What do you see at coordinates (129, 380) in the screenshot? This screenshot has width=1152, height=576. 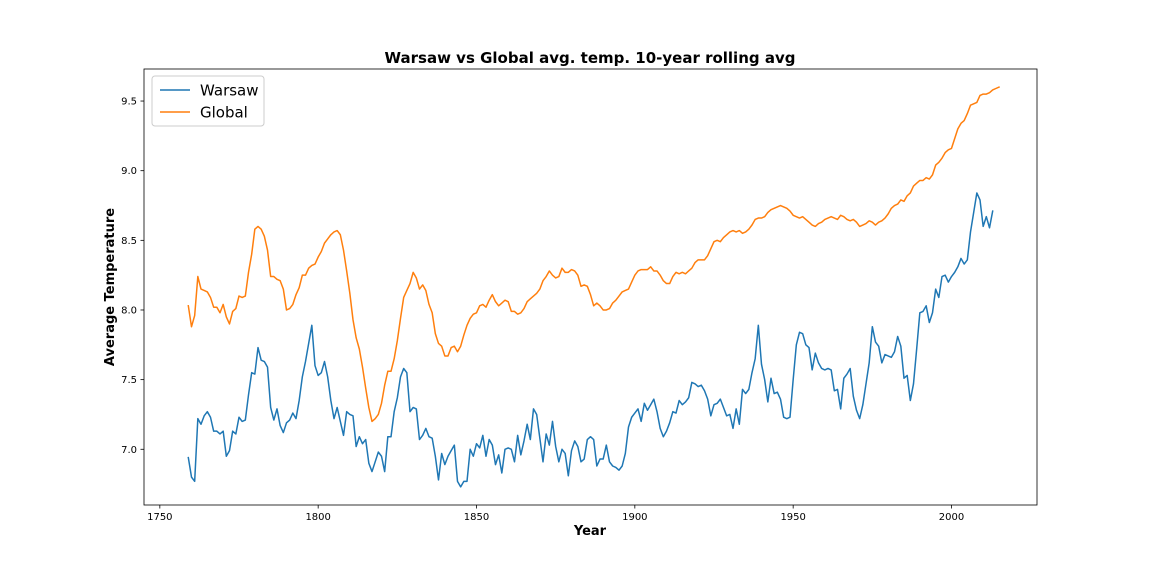 I see `y-tick-label: 7.5` at bounding box center [129, 380].